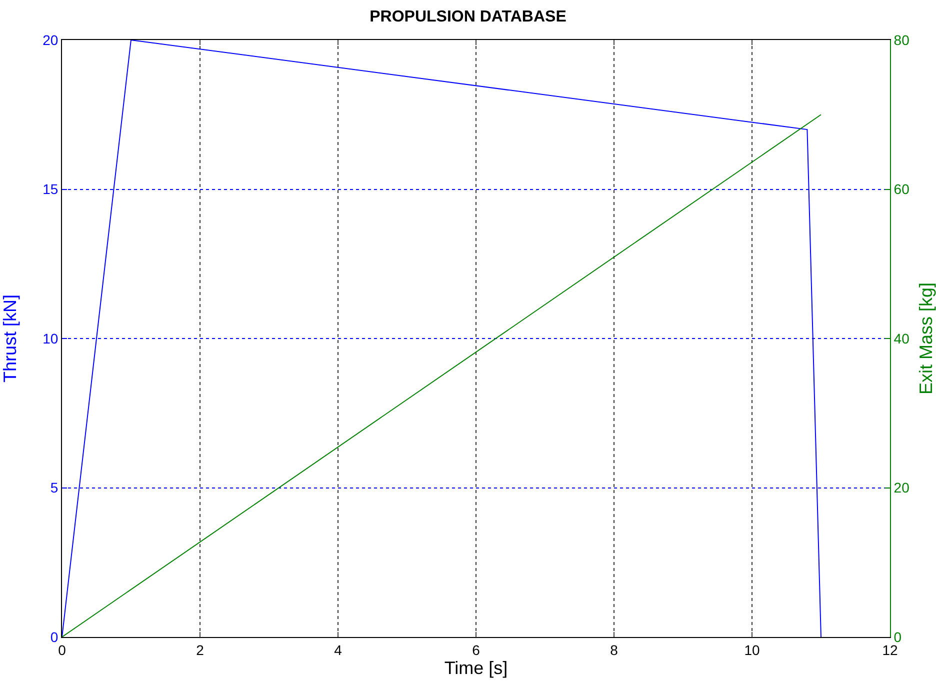 The height and width of the screenshot is (686, 936). What do you see at coordinates (200, 650) in the screenshot?
I see `x-tick-label: 2` at bounding box center [200, 650].